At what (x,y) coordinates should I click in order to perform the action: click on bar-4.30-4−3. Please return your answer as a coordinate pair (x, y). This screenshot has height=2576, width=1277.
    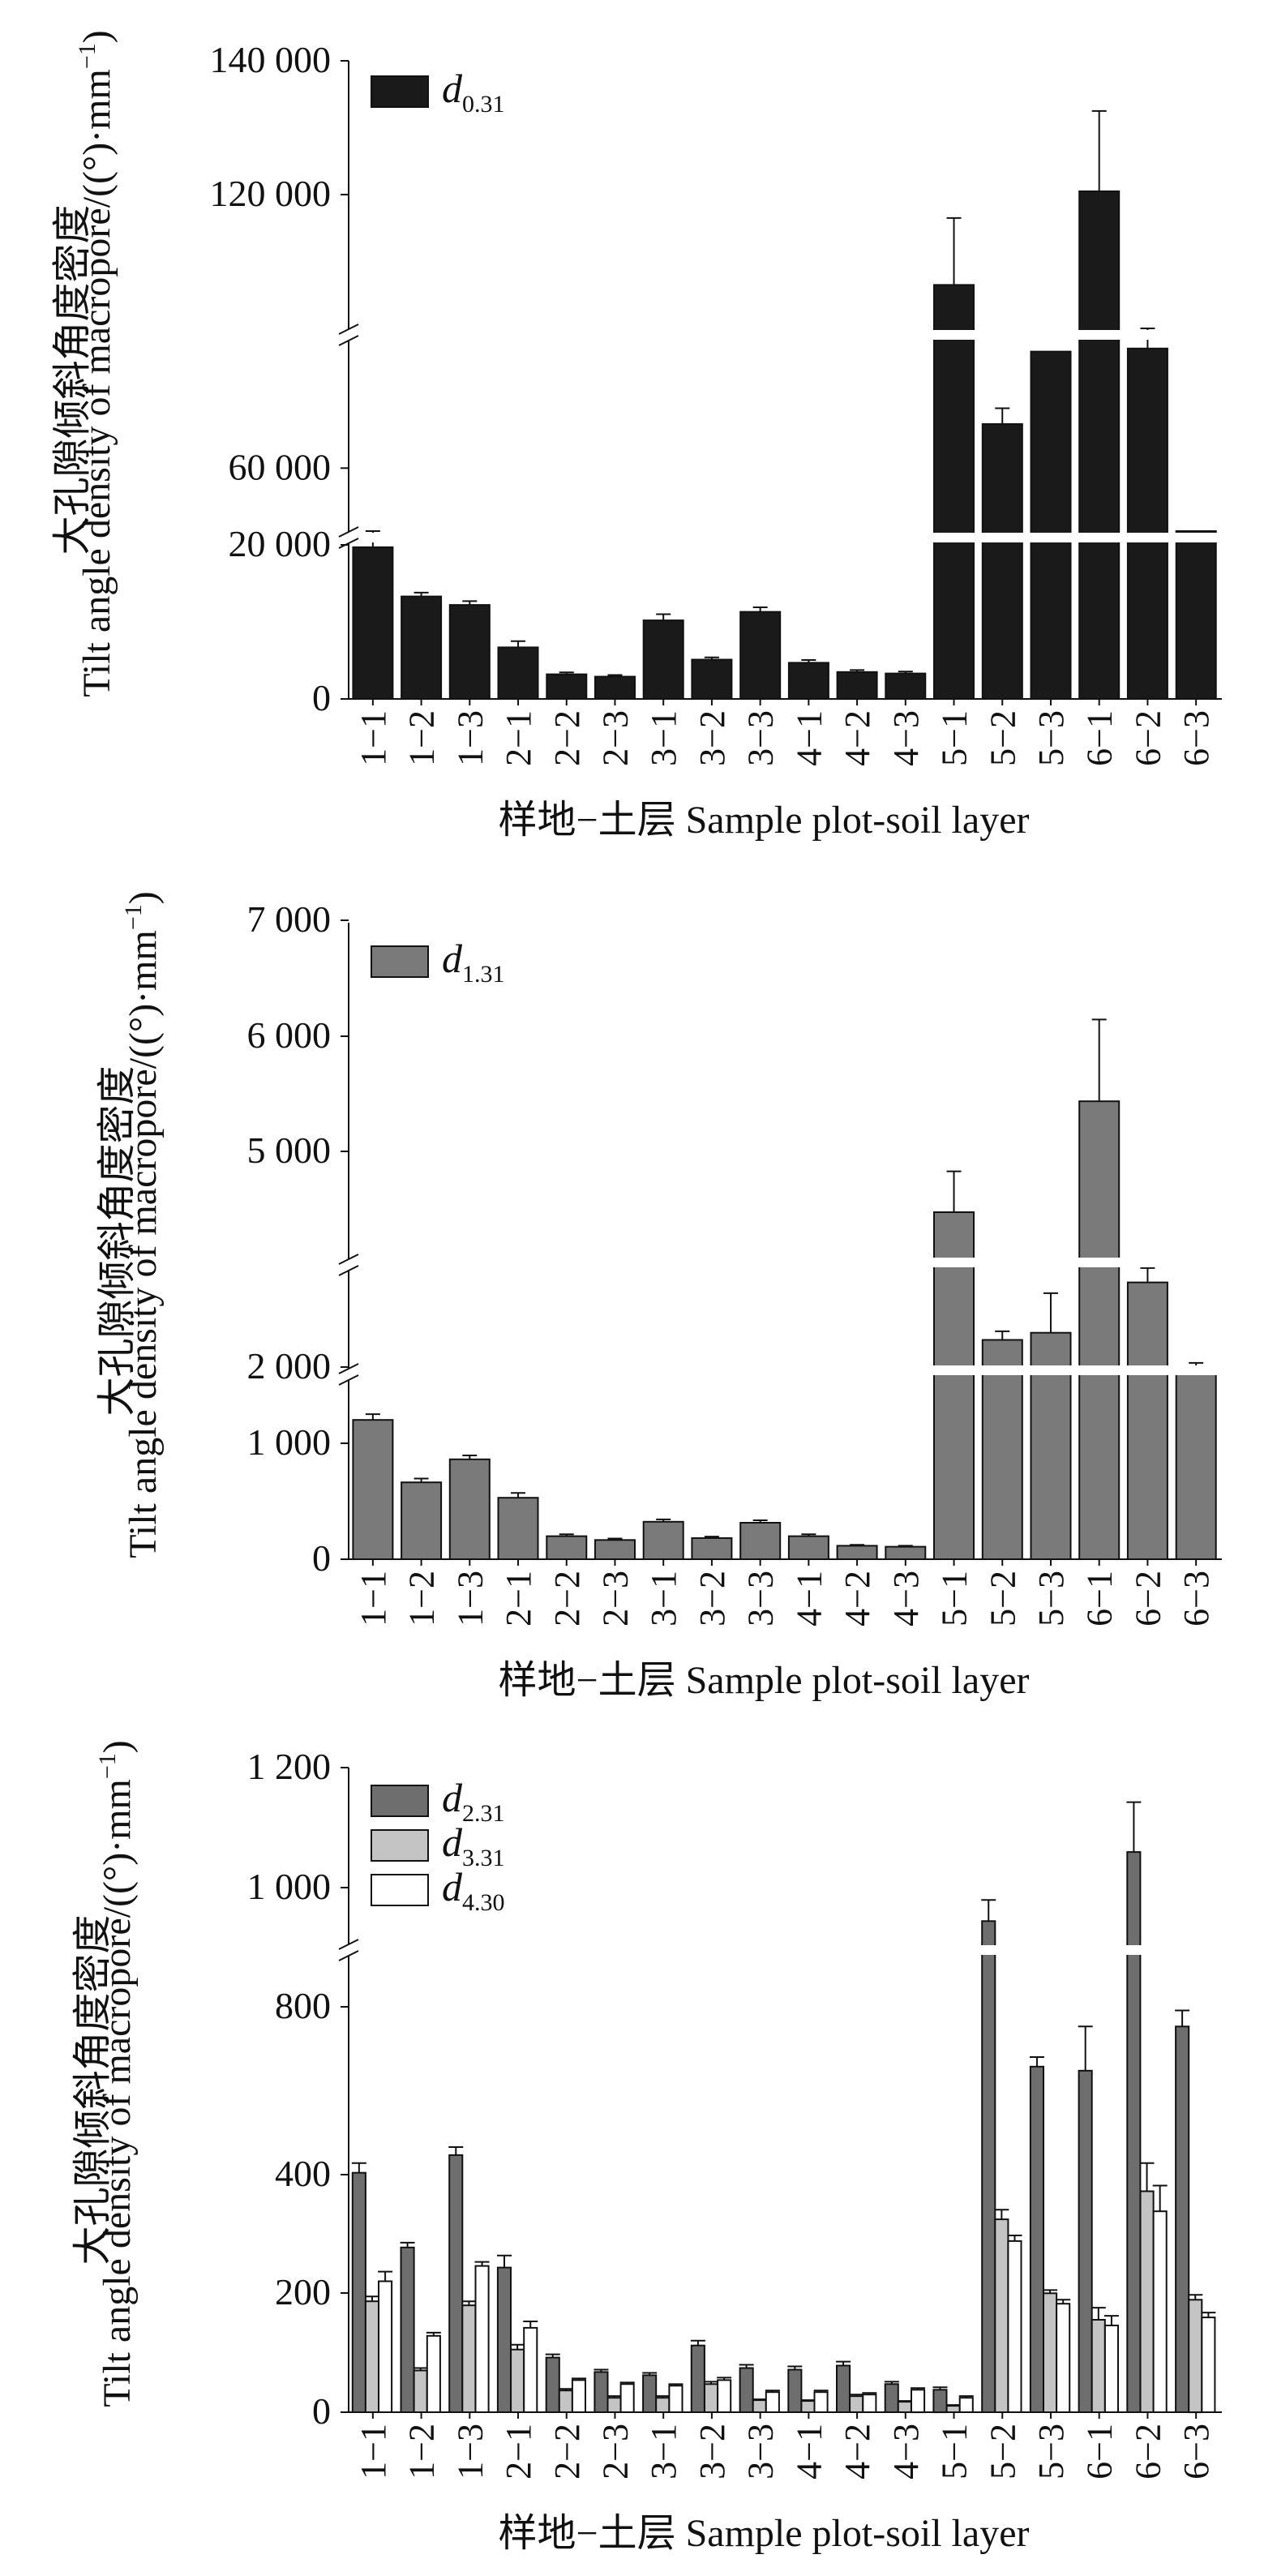
    Looking at the image, I should click on (918, 2401).